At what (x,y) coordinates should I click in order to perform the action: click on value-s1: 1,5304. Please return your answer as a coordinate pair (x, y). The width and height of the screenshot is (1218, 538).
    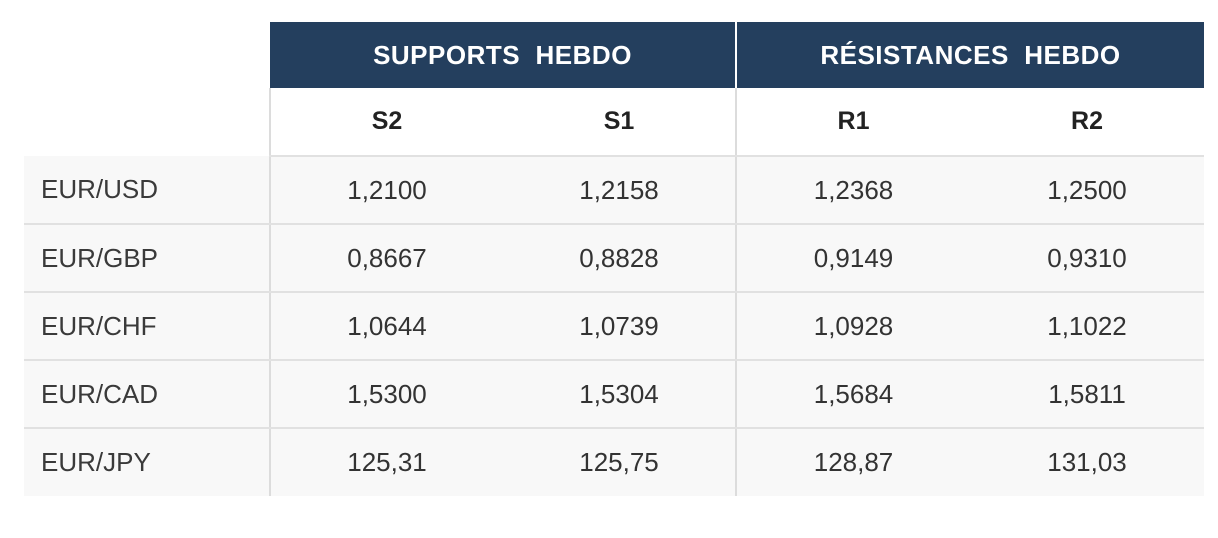
    Looking at the image, I should click on (619, 394).